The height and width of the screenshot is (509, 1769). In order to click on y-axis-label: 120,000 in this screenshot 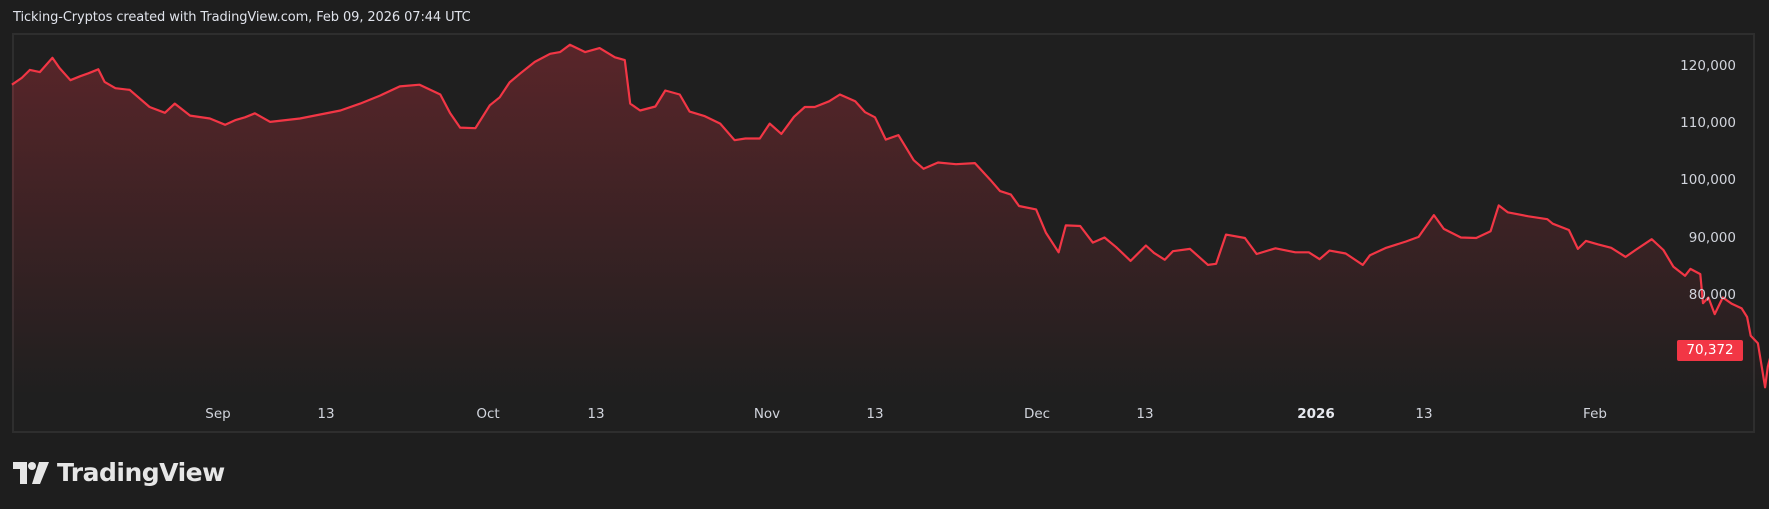, I will do `click(1708, 66)`.